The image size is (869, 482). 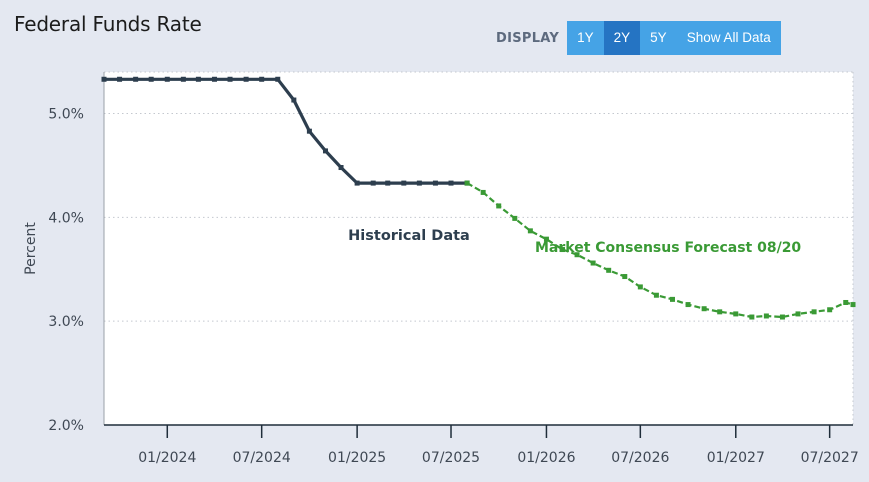 I want to click on historical-data-label: Historical Data, so click(x=409, y=236).